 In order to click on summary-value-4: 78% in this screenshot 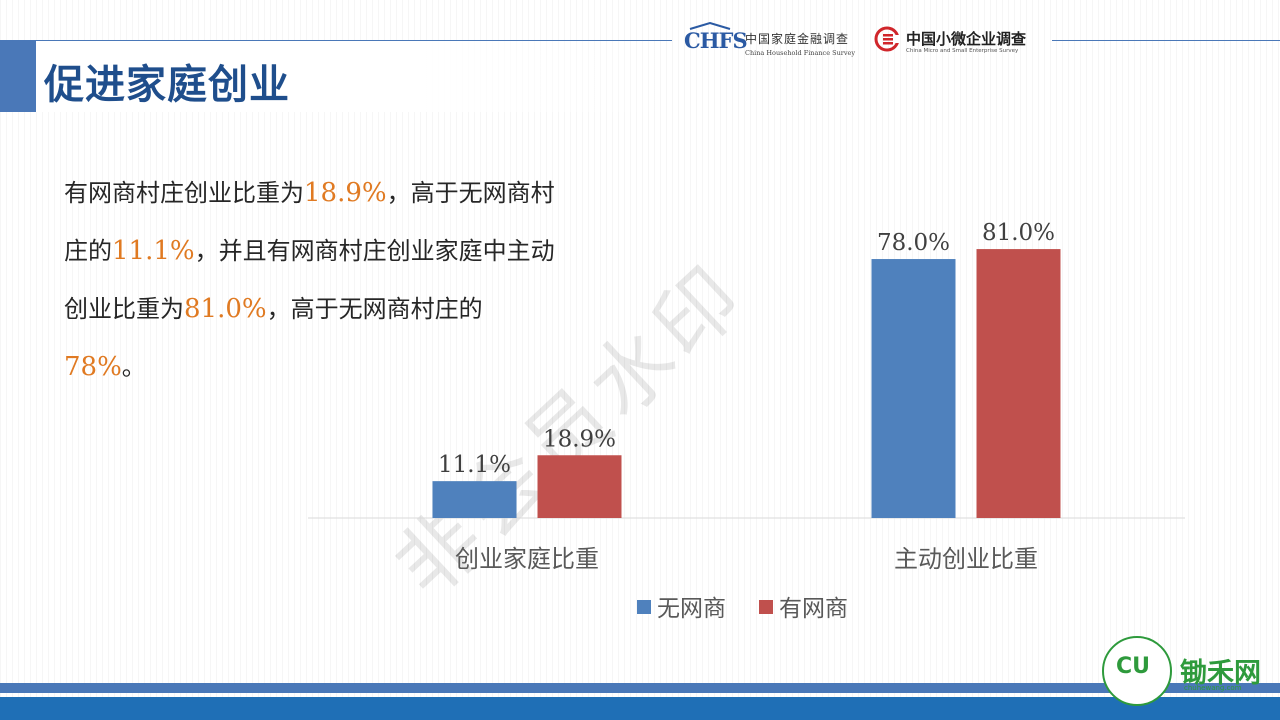, I will do `click(93, 367)`.